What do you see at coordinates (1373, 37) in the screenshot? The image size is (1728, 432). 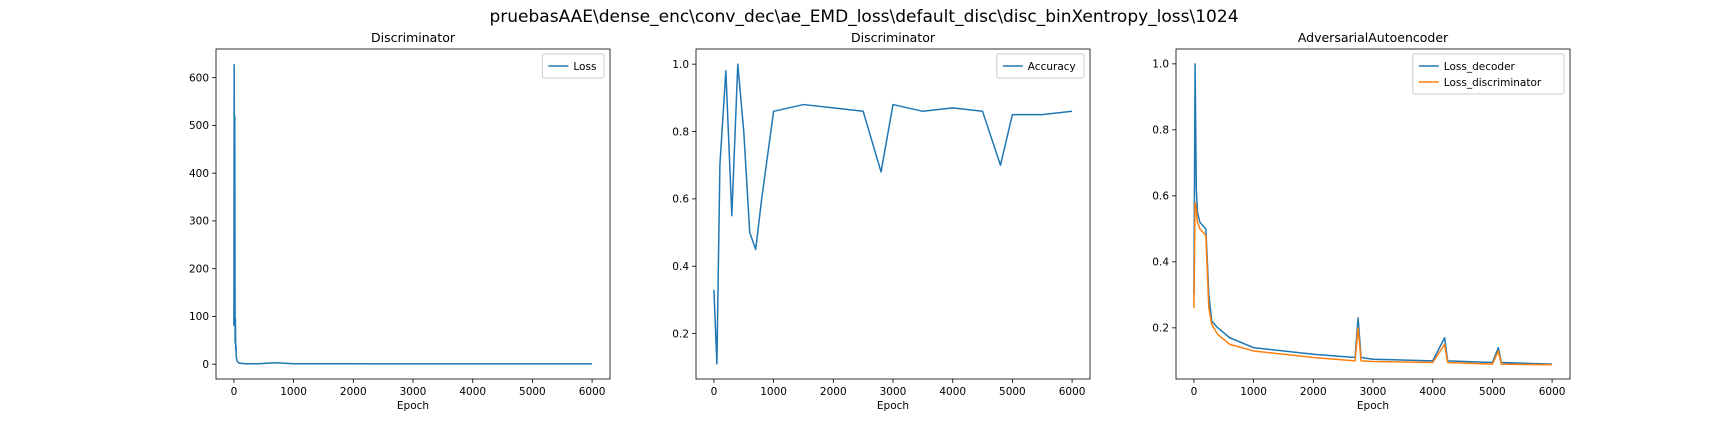 I see `subplot-title: AdversarialAutoencoder` at bounding box center [1373, 37].